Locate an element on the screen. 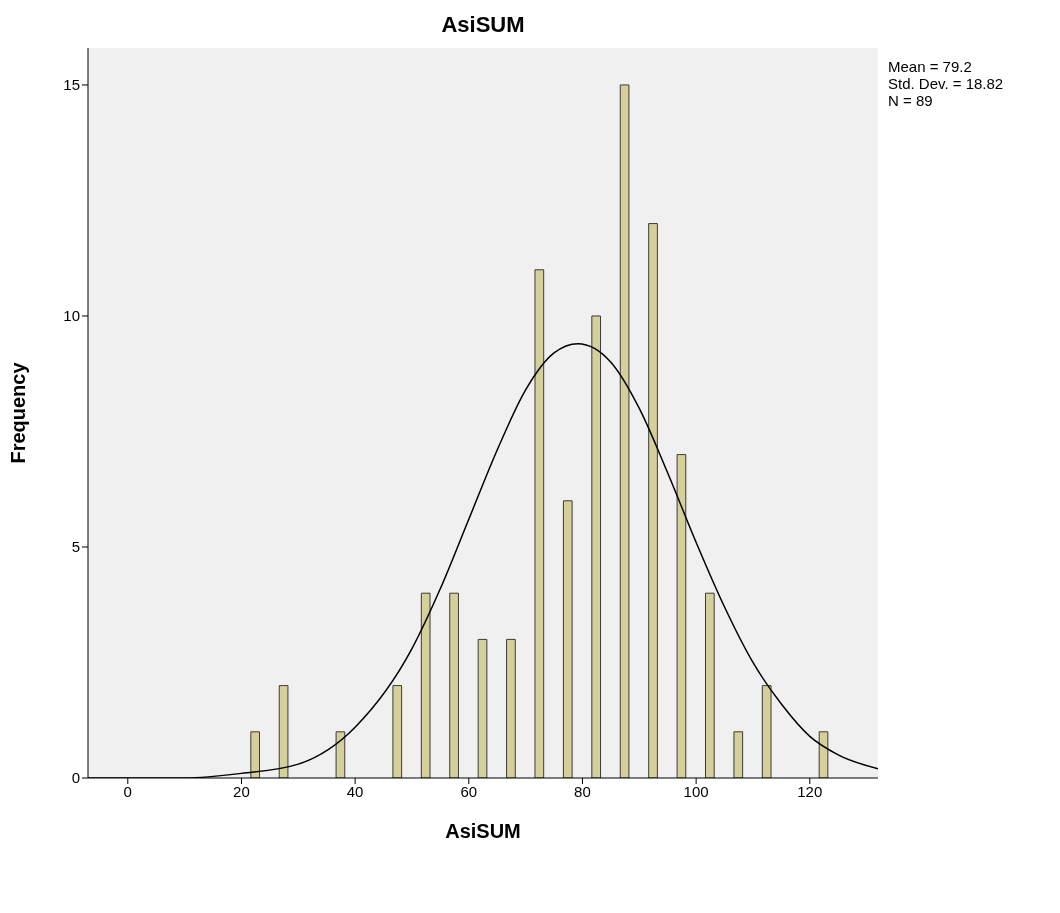  x-tick-label: 60 is located at coordinates (469, 791).